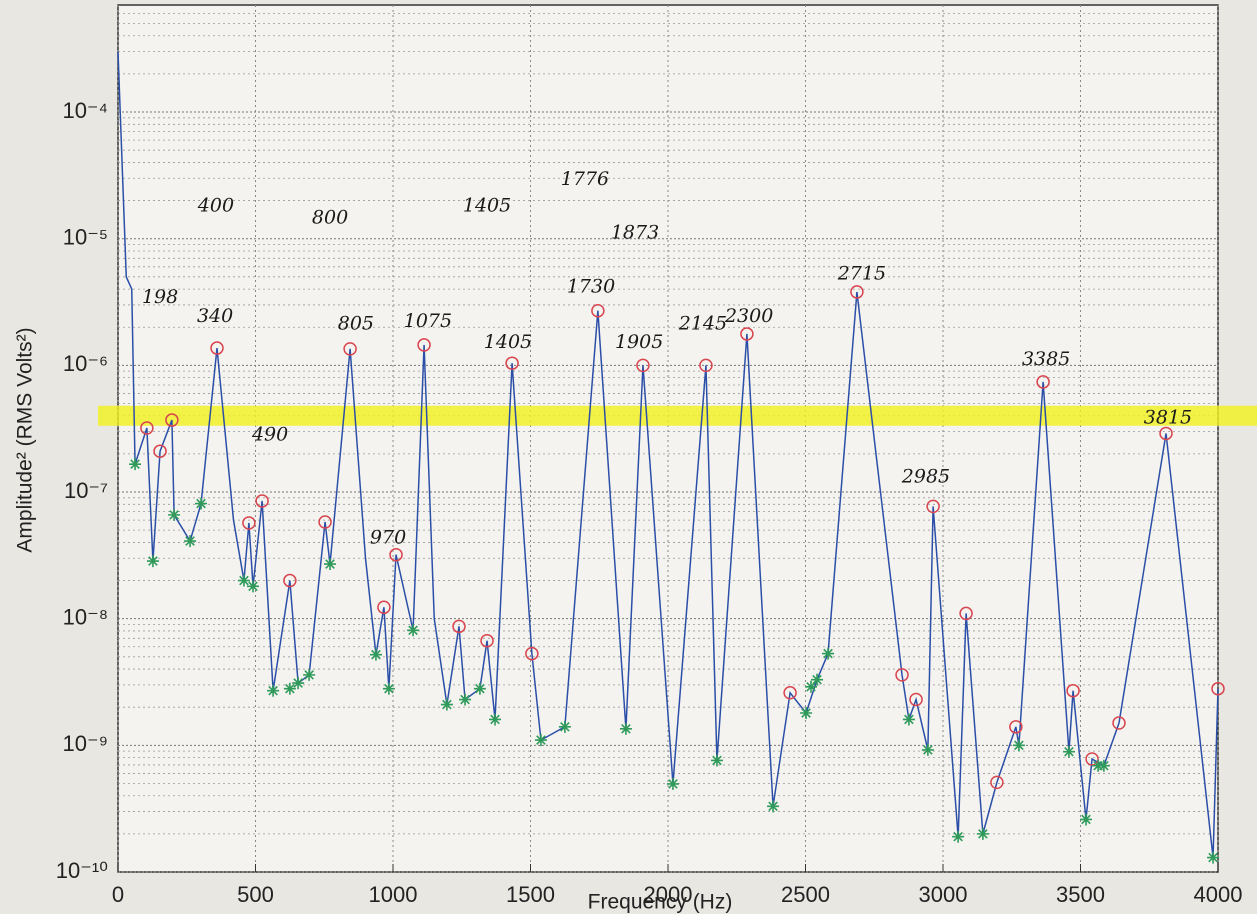 The image size is (1257, 914). Describe the element at coordinates (215, 316) in the screenshot. I see `annotation: 340` at that location.